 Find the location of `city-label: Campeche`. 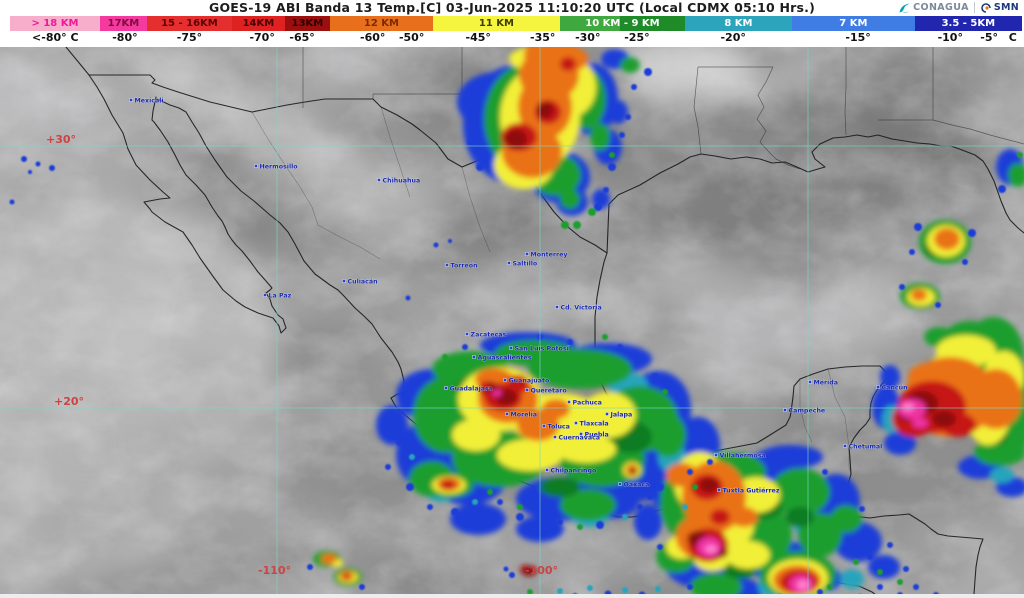

city-label: Campeche is located at coordinates (807, 410).